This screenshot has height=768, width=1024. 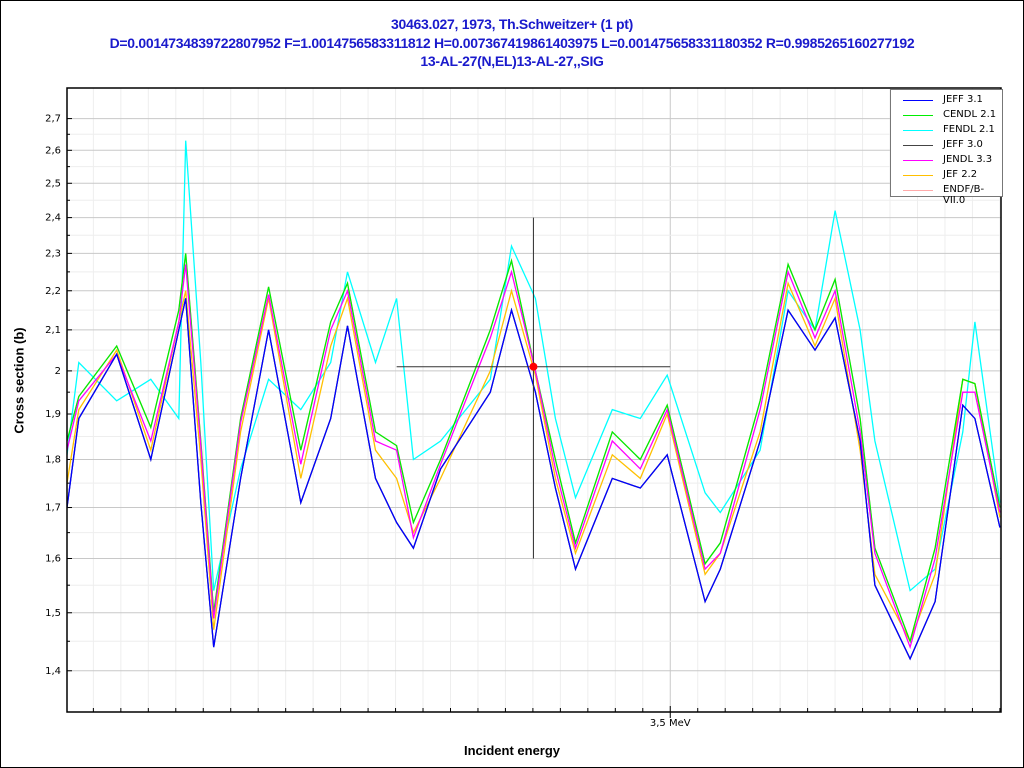 I want to click on experimental-data-point, so click(x=533, y=366).